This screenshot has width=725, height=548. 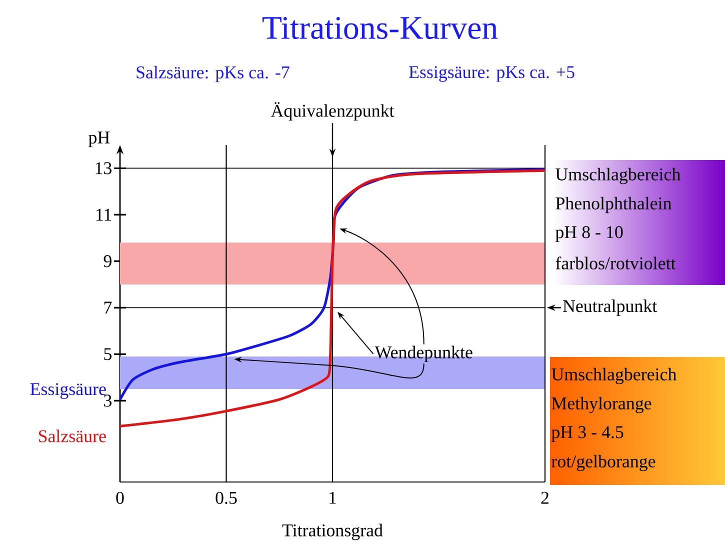 I want to click on text: pH 3 - 4.5, so click(x=587, y=434).